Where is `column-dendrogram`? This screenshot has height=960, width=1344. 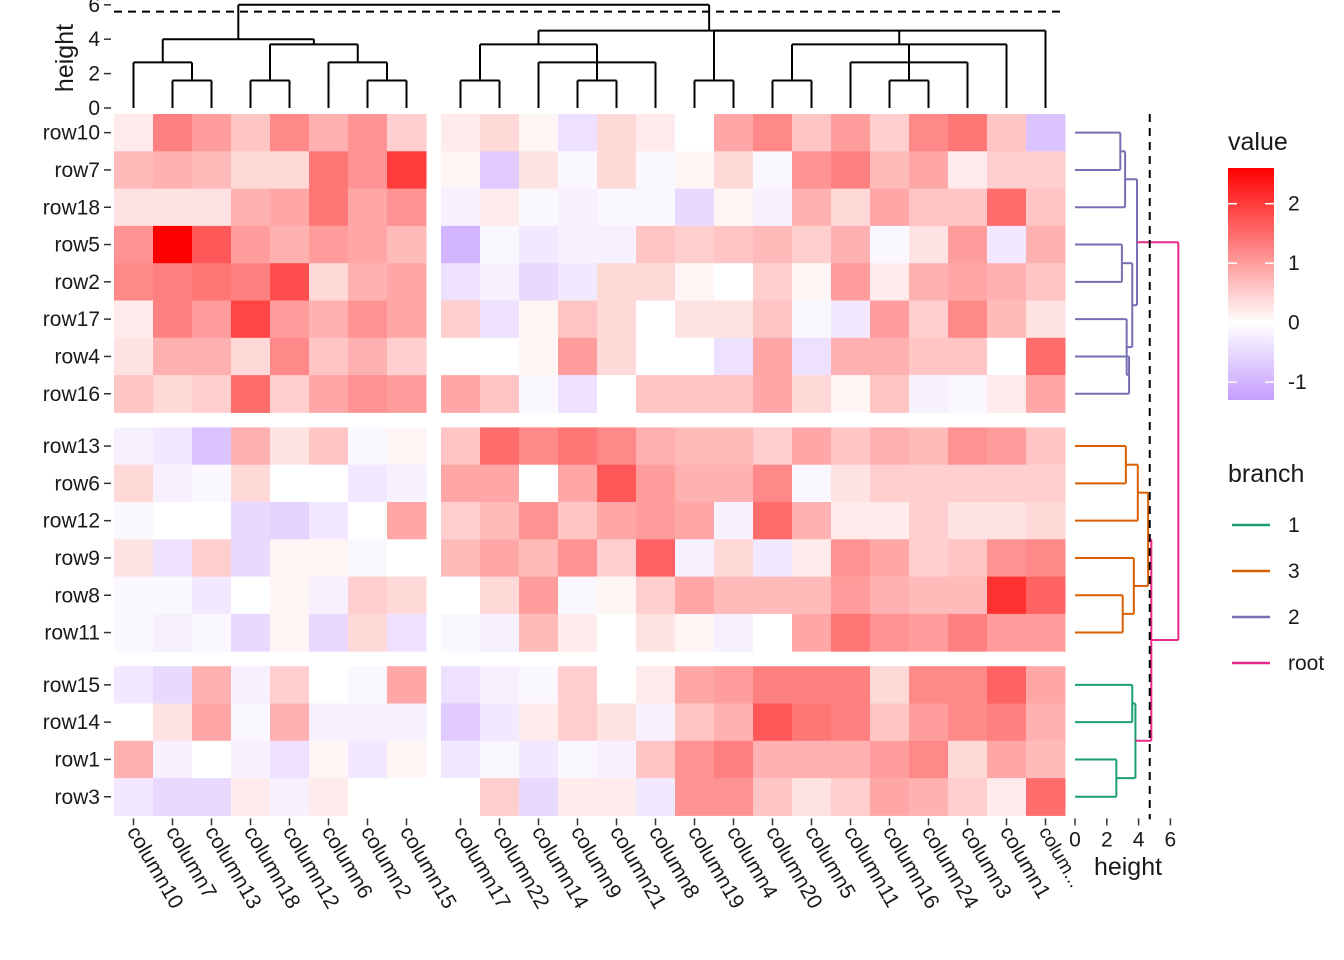
column-dendrogram is located at coordinates (589, 55).